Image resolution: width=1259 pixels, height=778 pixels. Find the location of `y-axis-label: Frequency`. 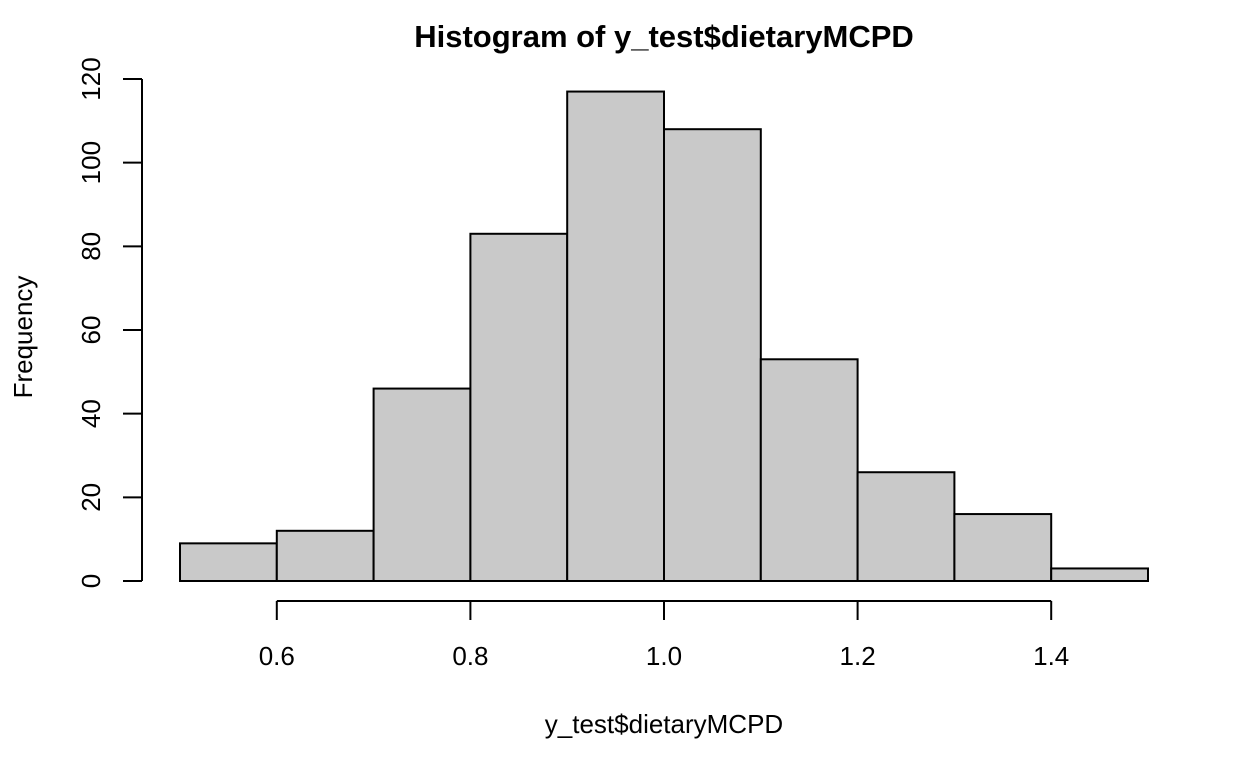

y-axis-label: Frequency is located at coordinates (23, 337).